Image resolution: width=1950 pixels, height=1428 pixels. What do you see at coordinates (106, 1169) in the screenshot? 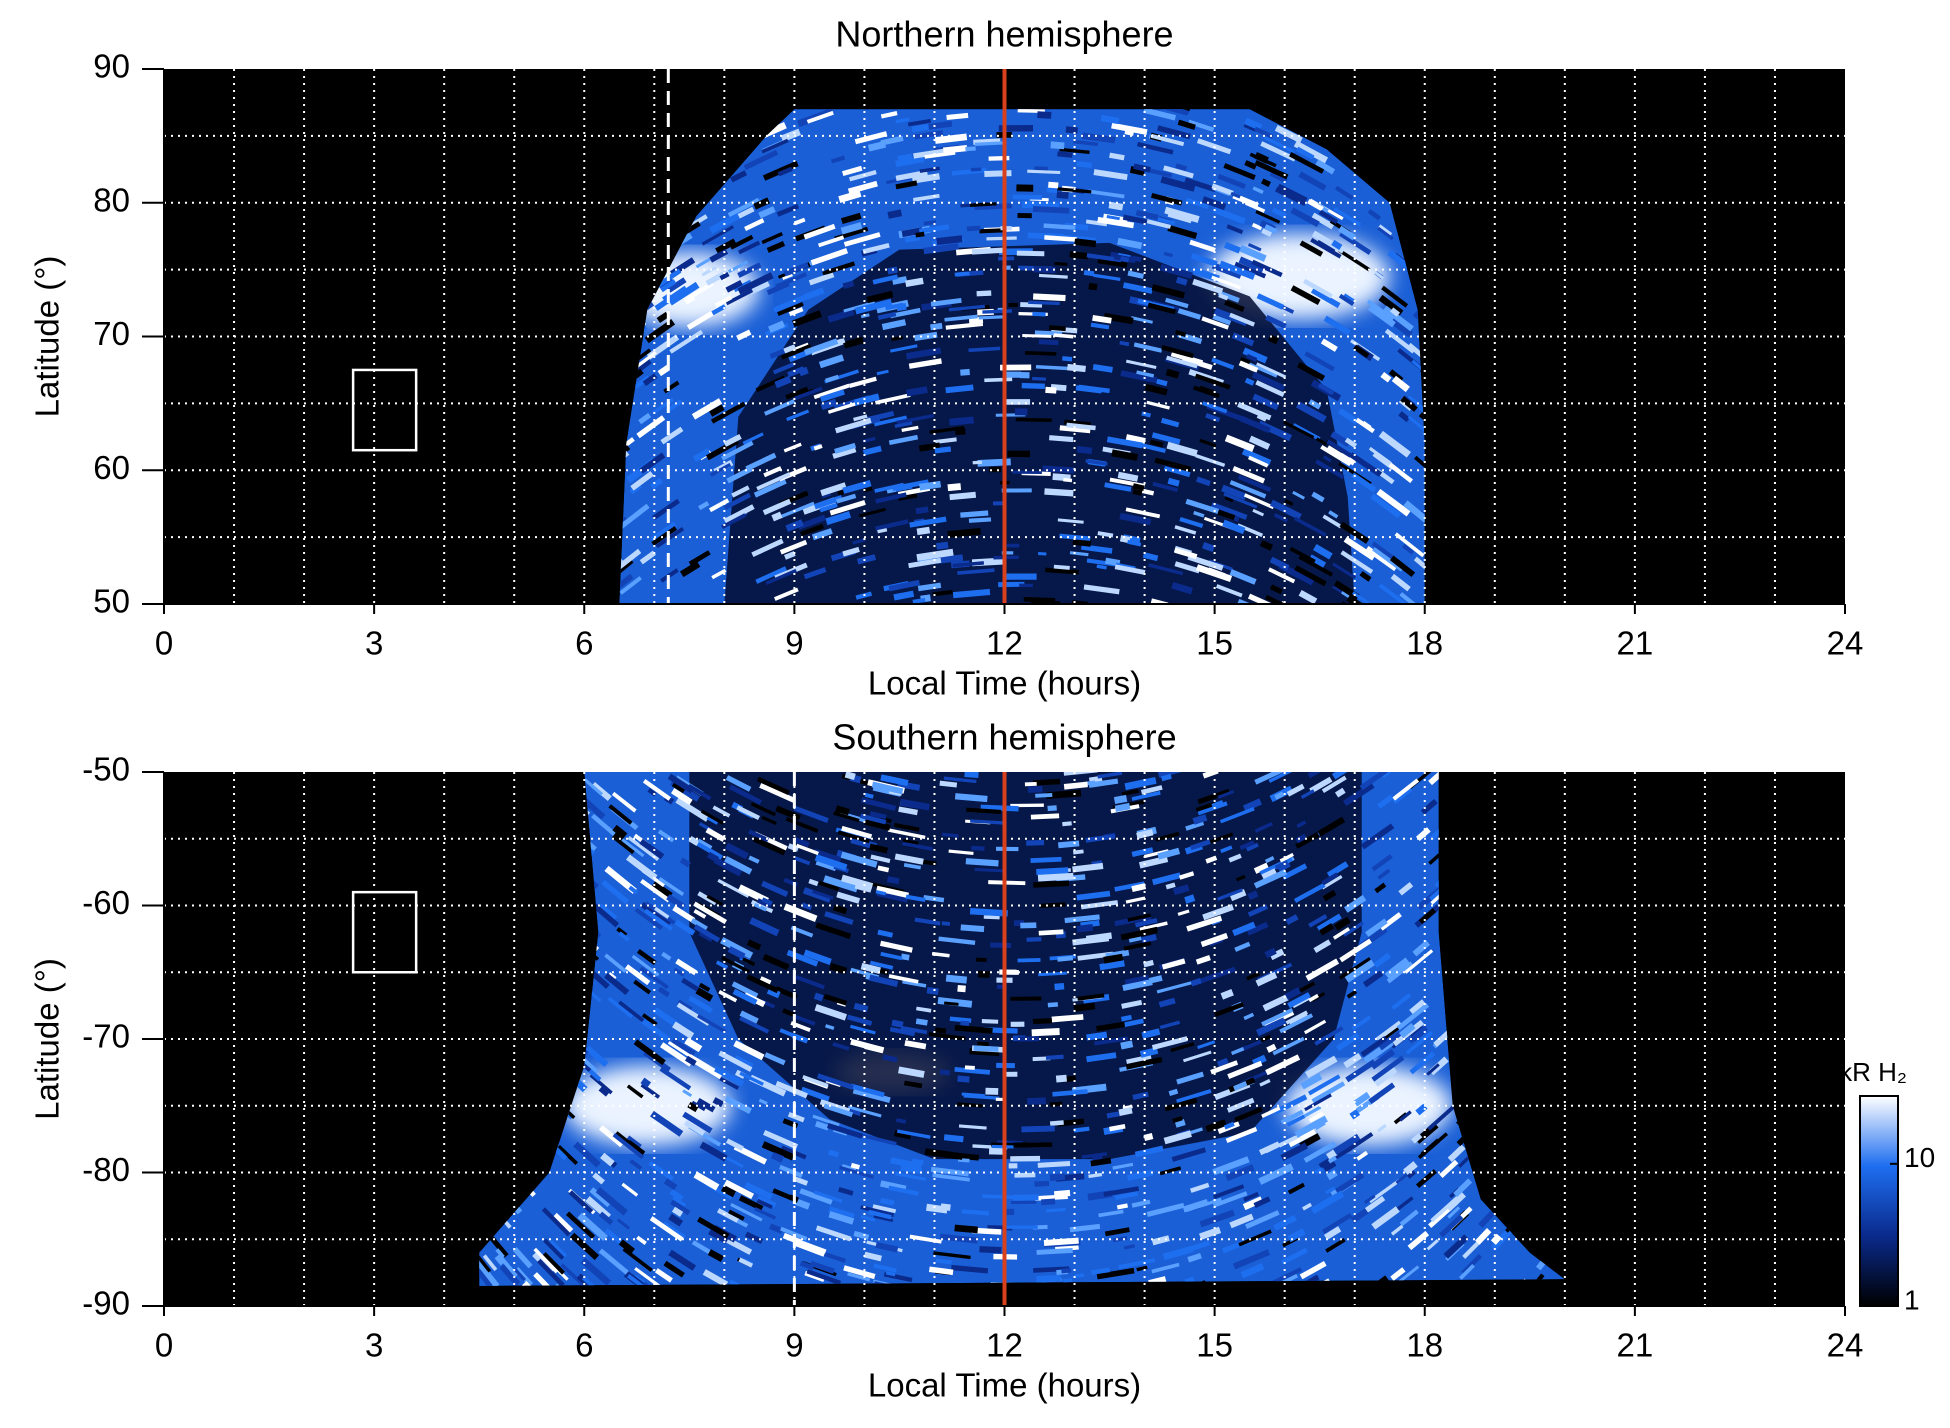
I see `y-tick-label: -80` at bounding box center [106, 1169].